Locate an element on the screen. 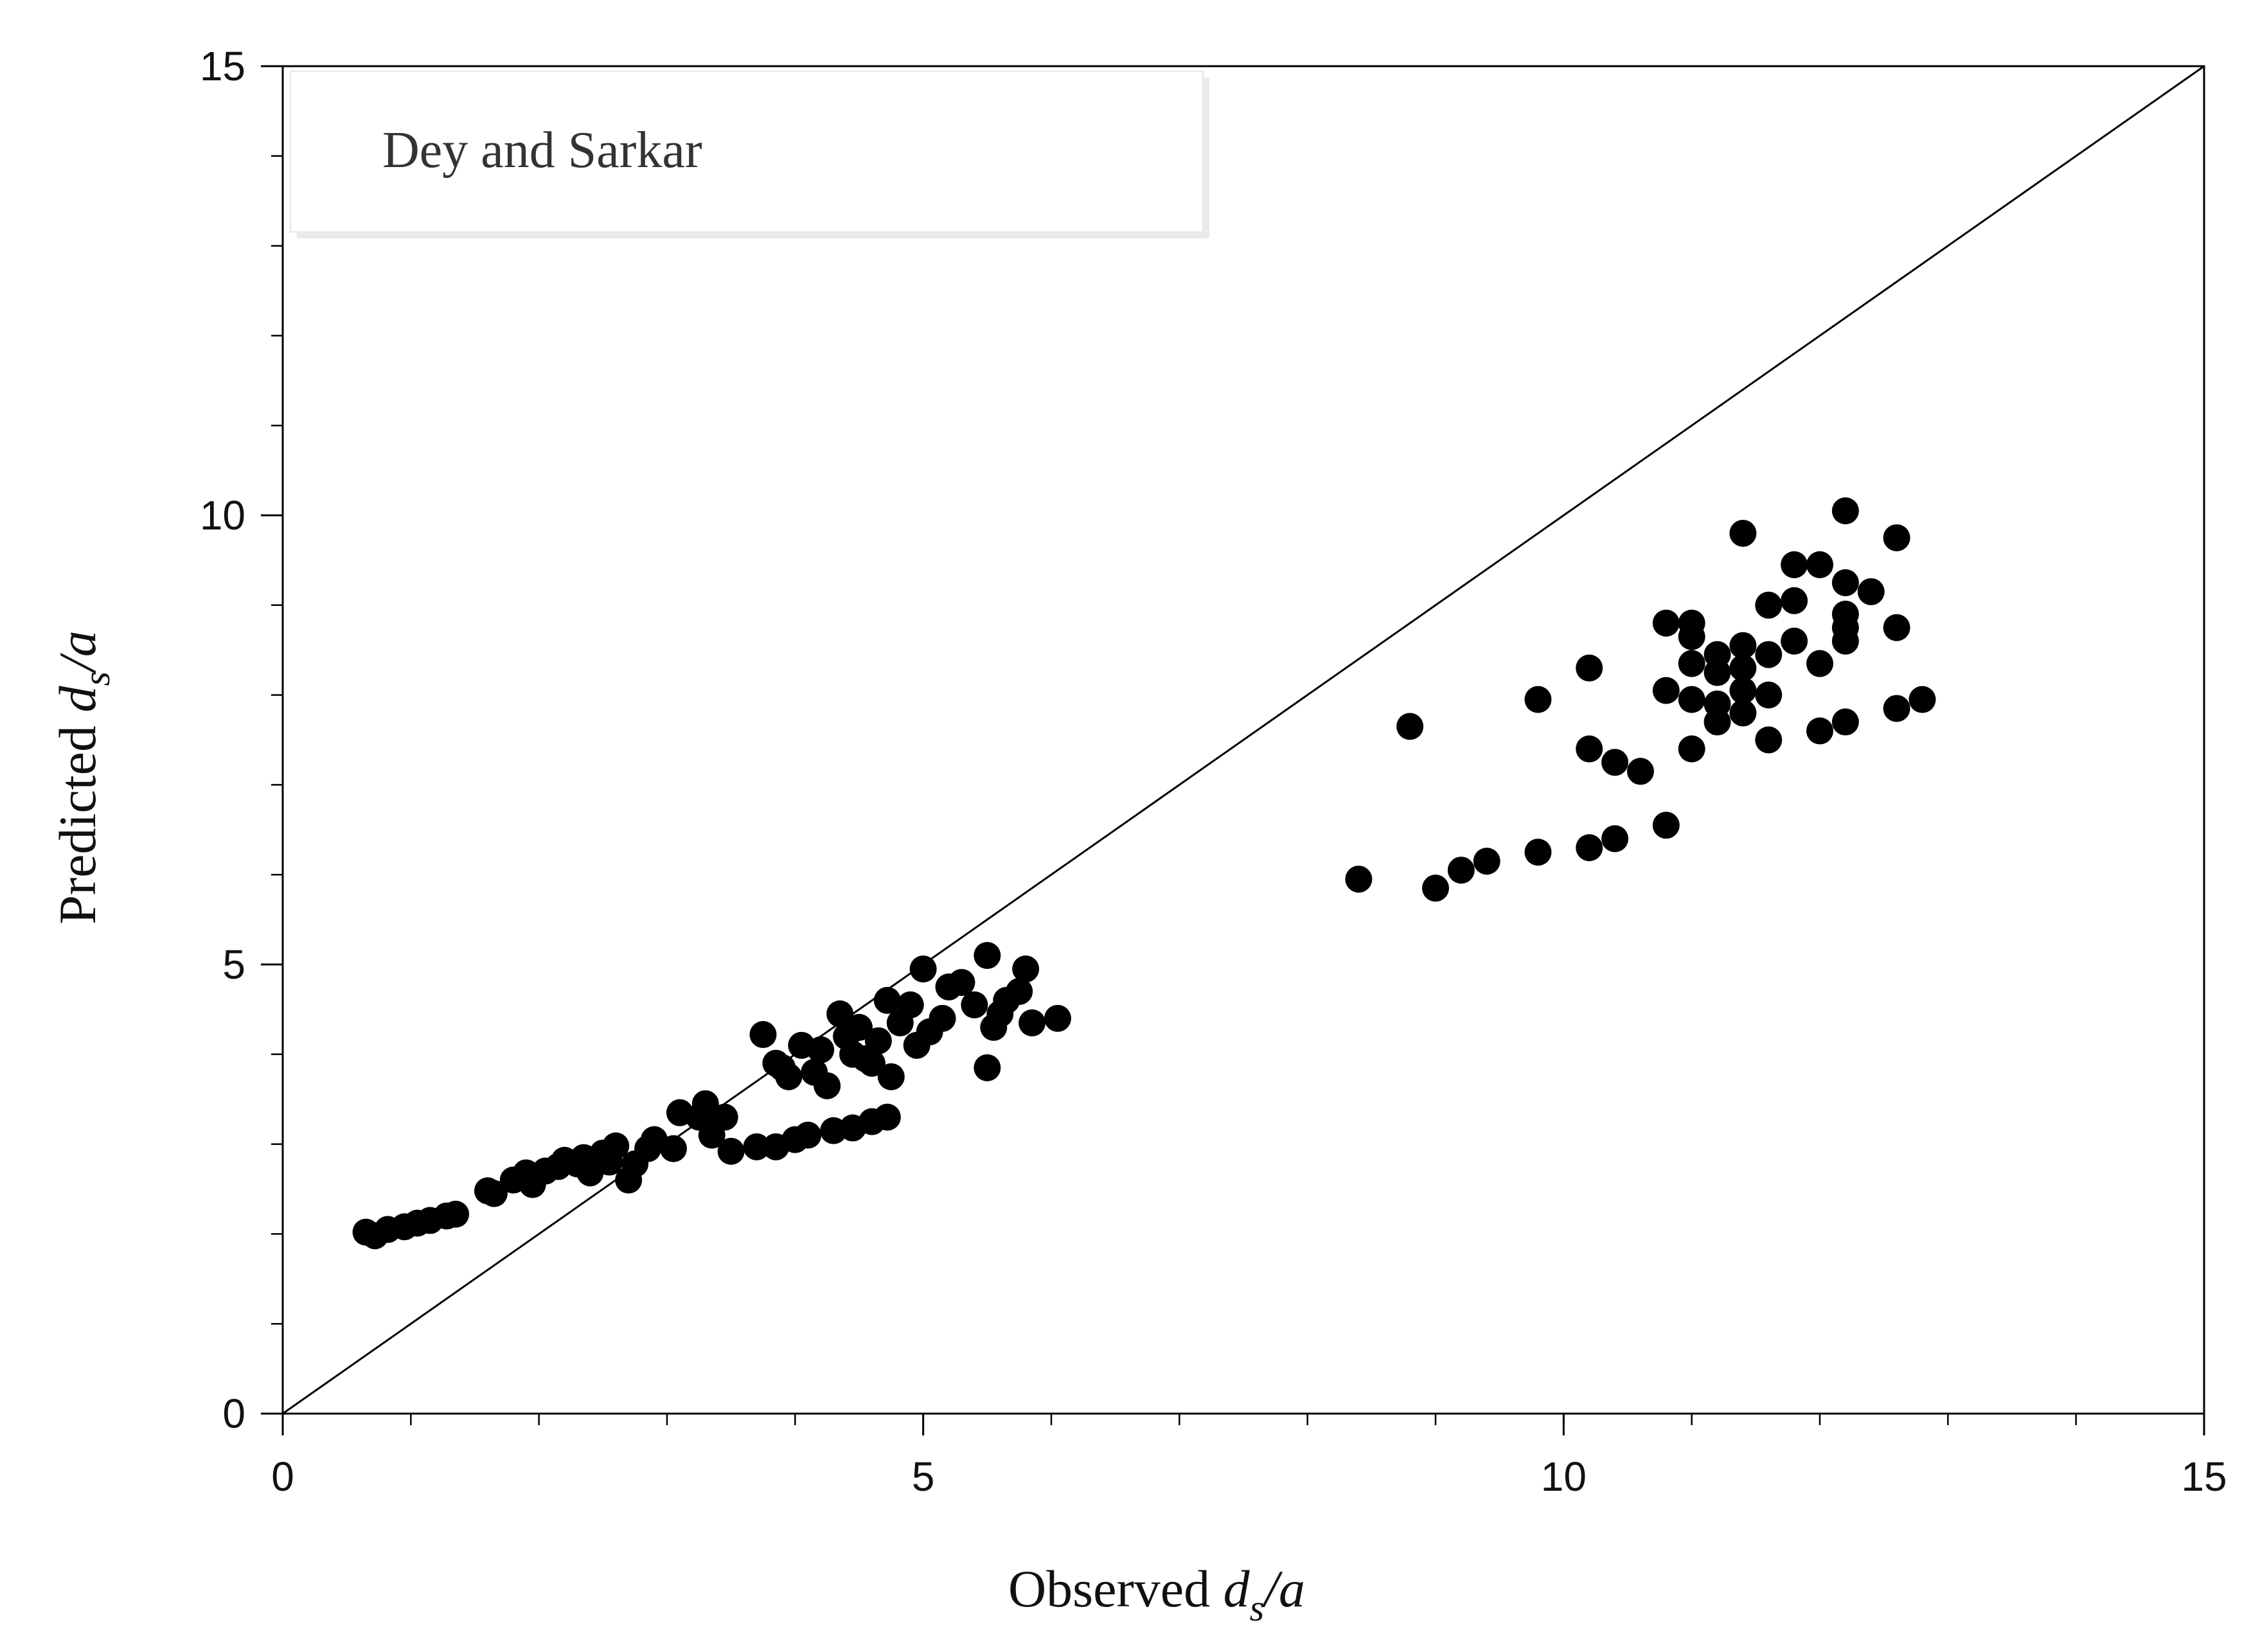  x-axis-title: Observed ds/a is located at coordinates (1156, 1594).